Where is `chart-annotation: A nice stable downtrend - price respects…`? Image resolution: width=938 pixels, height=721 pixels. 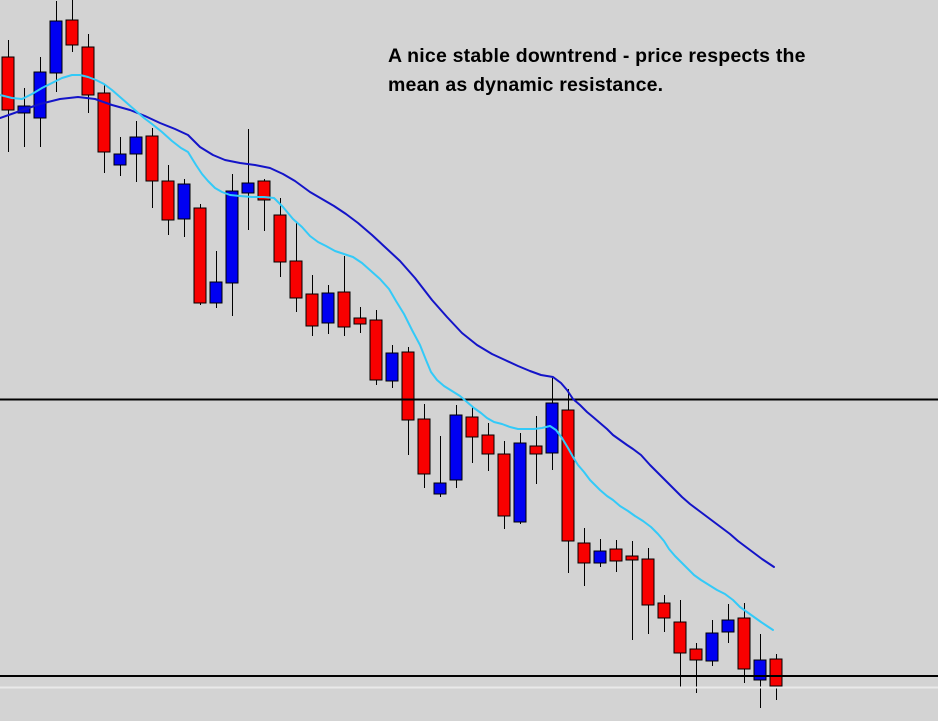
chart-annotation: A nice stable downtrend - price respects… is located at coordinates (597, 70).